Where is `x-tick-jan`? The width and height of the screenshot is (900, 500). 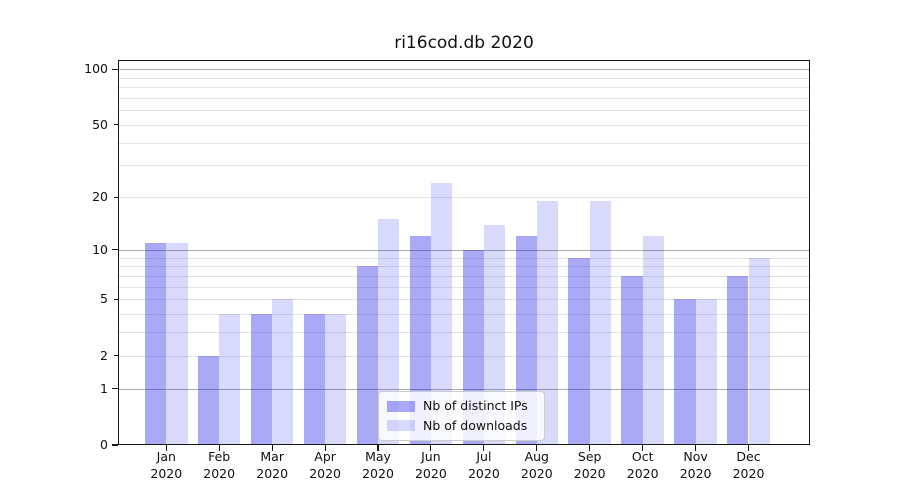 x-tick-jan is located at coordinates (166, 448).